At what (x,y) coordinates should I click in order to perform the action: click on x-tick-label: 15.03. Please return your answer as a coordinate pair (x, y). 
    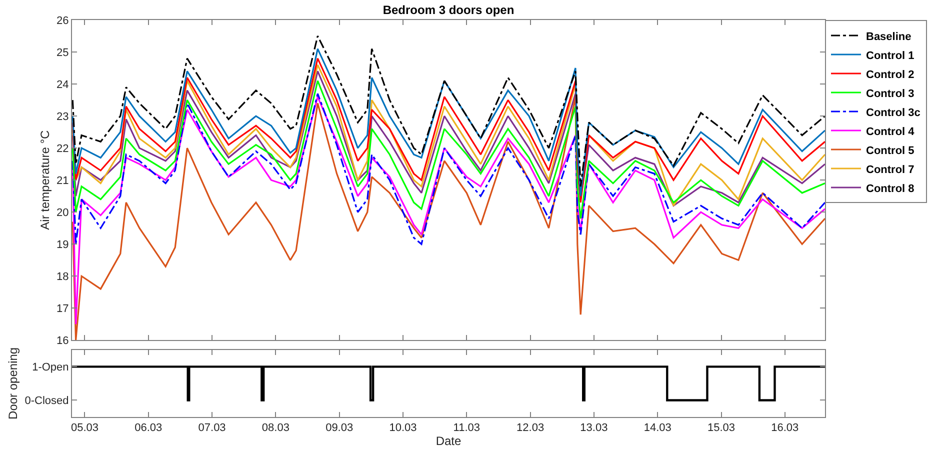
    Looking at the image, I should click on (721, 428).